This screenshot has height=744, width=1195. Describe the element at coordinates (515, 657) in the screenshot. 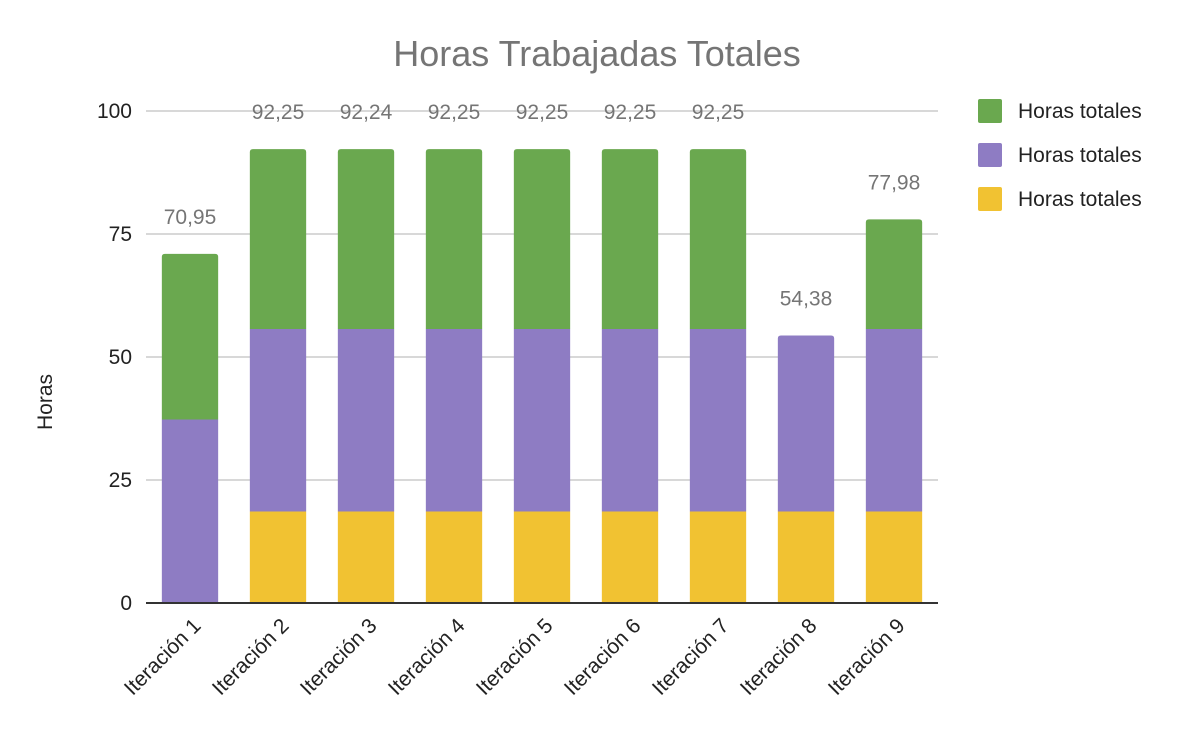

I see `x-tick-label: Iteración 5` at that location.